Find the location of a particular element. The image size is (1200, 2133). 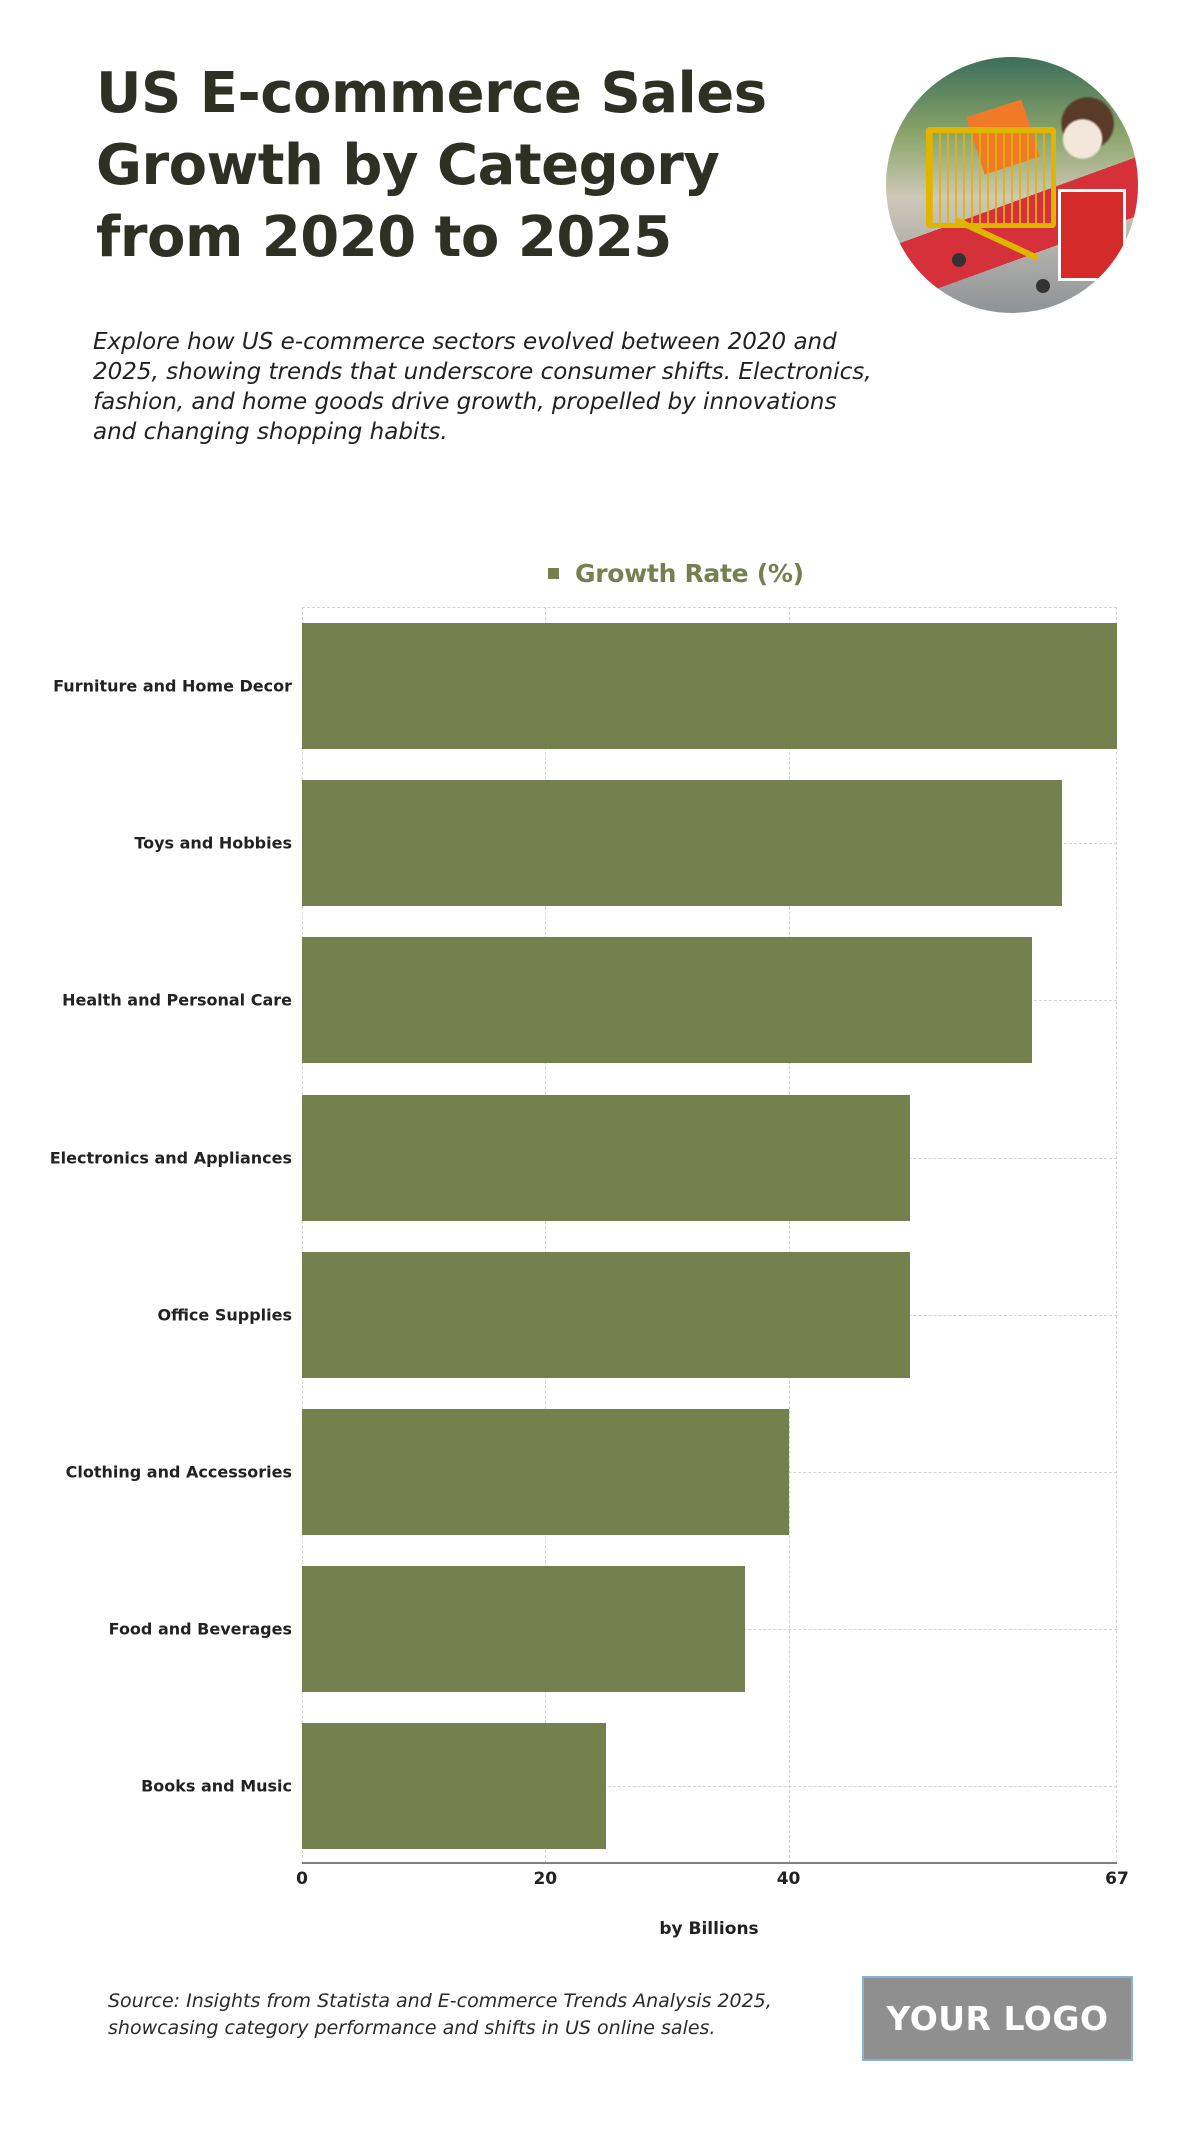

x-tick-label: 40 is located at coordinates (788, 1879).